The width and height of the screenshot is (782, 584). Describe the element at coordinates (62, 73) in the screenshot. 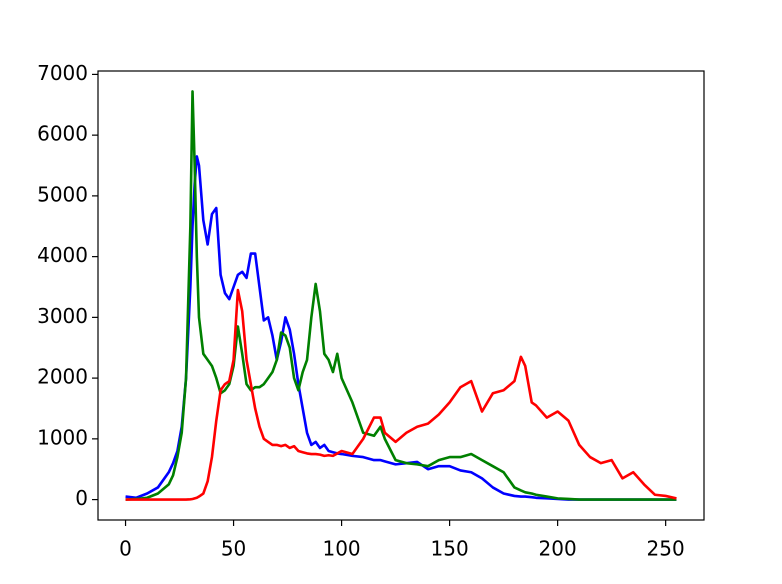

I see `y-tick-label: 7000` at that location.